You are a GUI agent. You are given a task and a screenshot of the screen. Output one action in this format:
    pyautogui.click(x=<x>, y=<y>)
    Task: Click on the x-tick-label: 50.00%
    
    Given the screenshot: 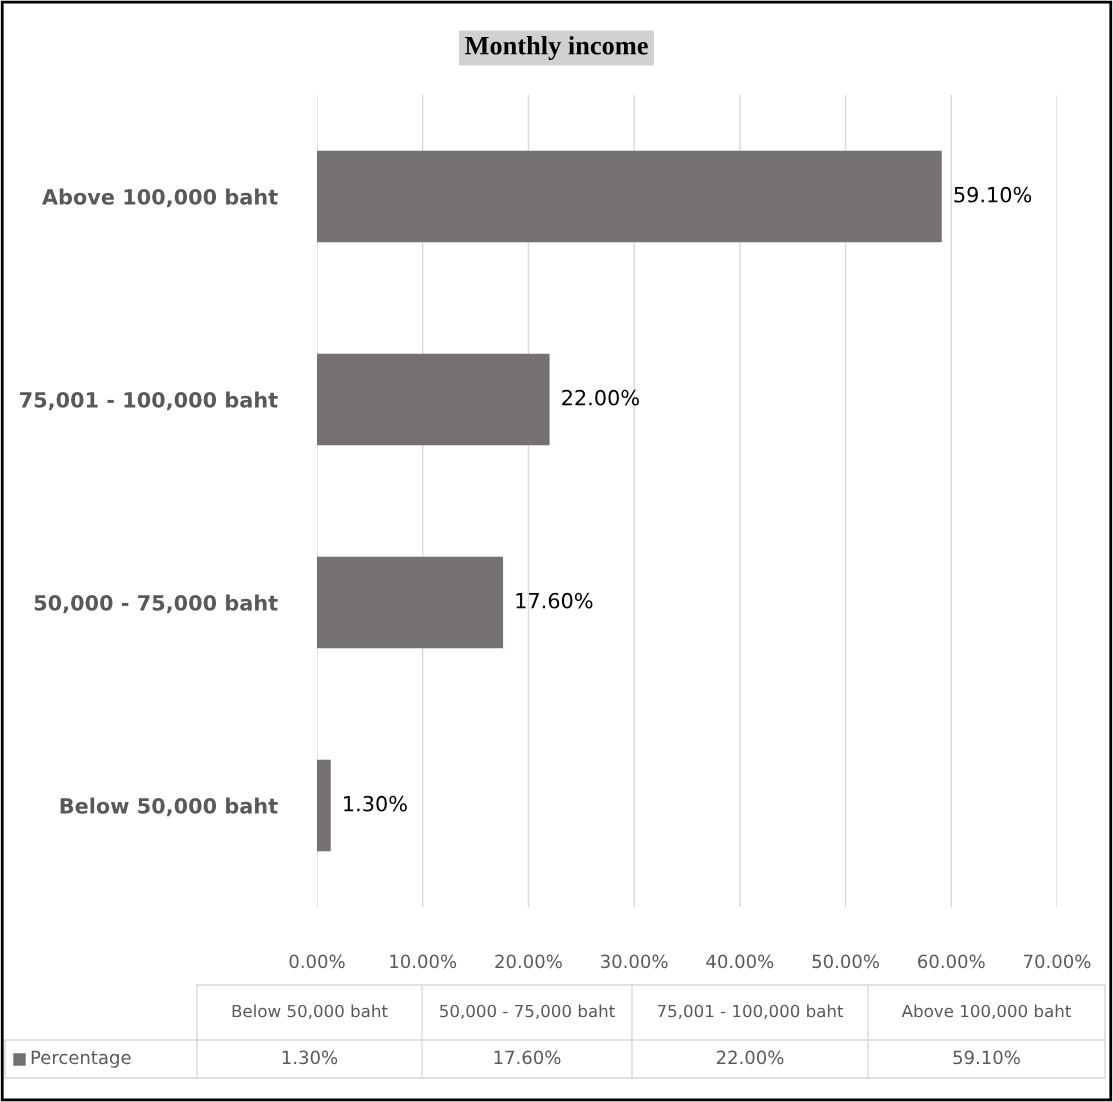 What is the action you would take?
    pyautogui.click(x=845, y=961)
    